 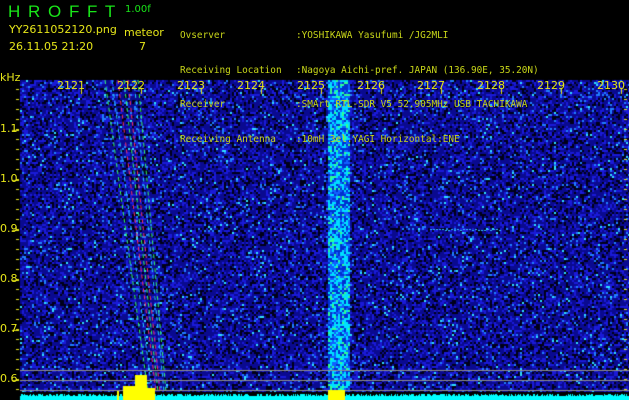 What do you see at coordinates (611, 85) in the screenshot?
I see `x-tick-label: 2130` at bounding box center [611, 85].